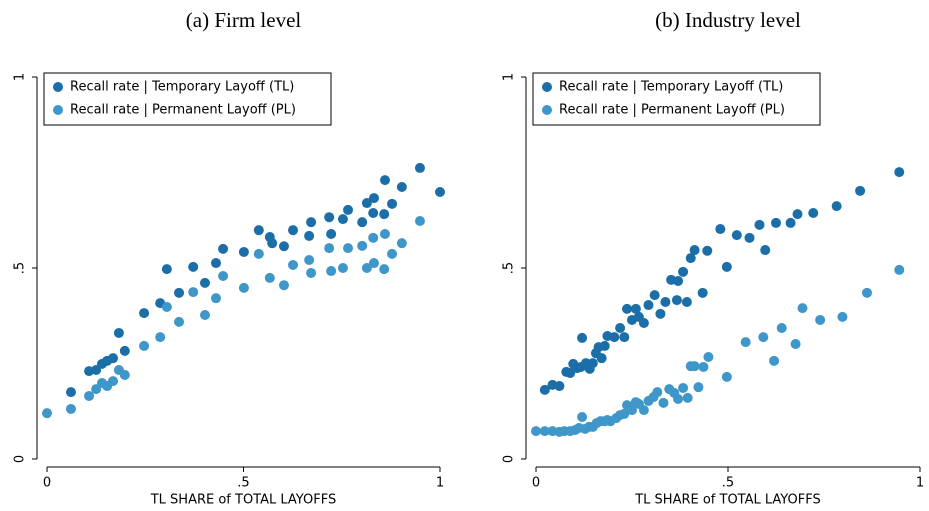  What do you see at coordinates (20, 268) in the screenshot?
I see `y-tick-label: .5` at bounding box center [20, 268].